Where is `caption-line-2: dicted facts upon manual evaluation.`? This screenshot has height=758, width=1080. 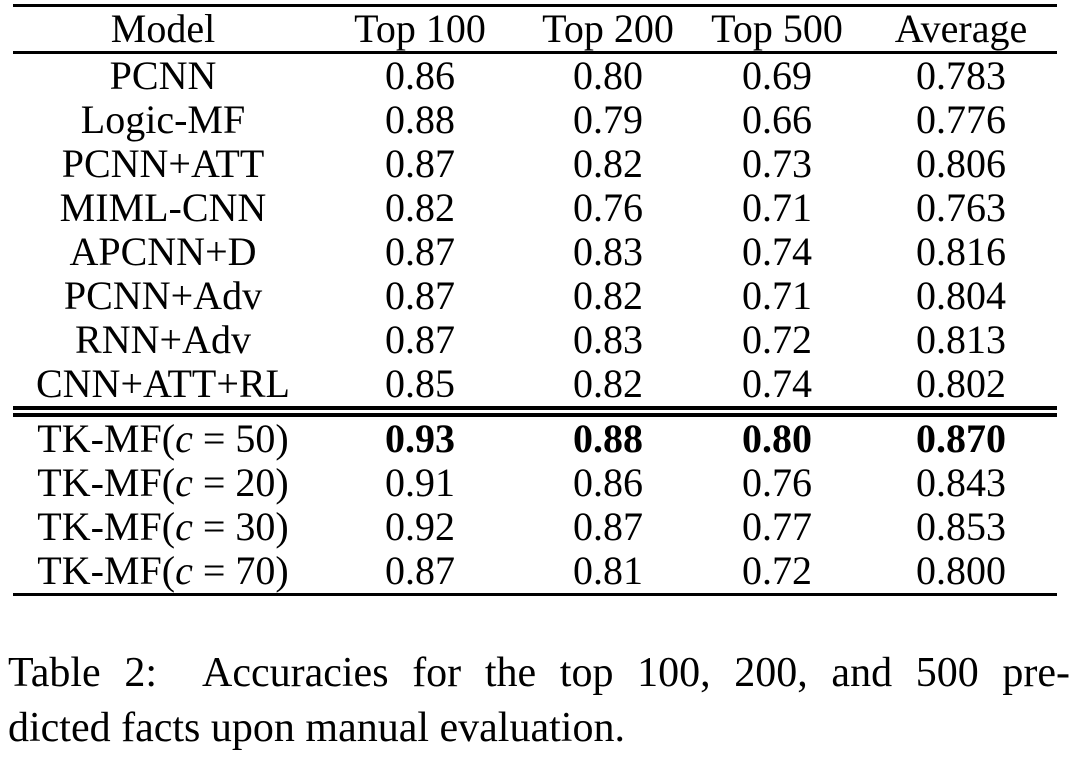
caption-line-2: dicted facts upon manual evaluation. is located at coordinates (316, 728).